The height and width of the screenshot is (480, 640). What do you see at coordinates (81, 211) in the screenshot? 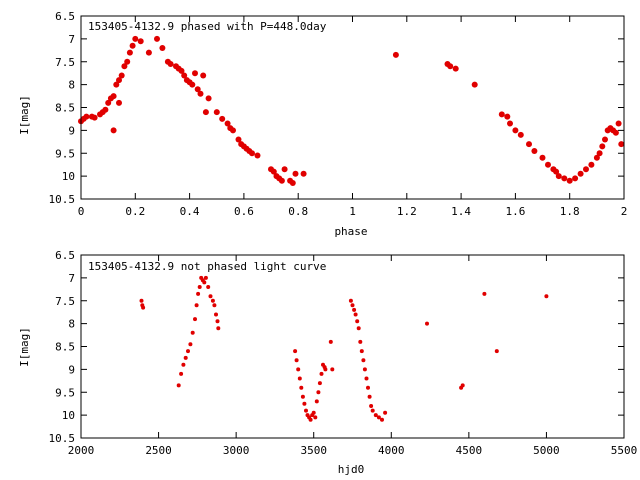
I see `x-tick-label: 0` at bounding box center [81, 211].